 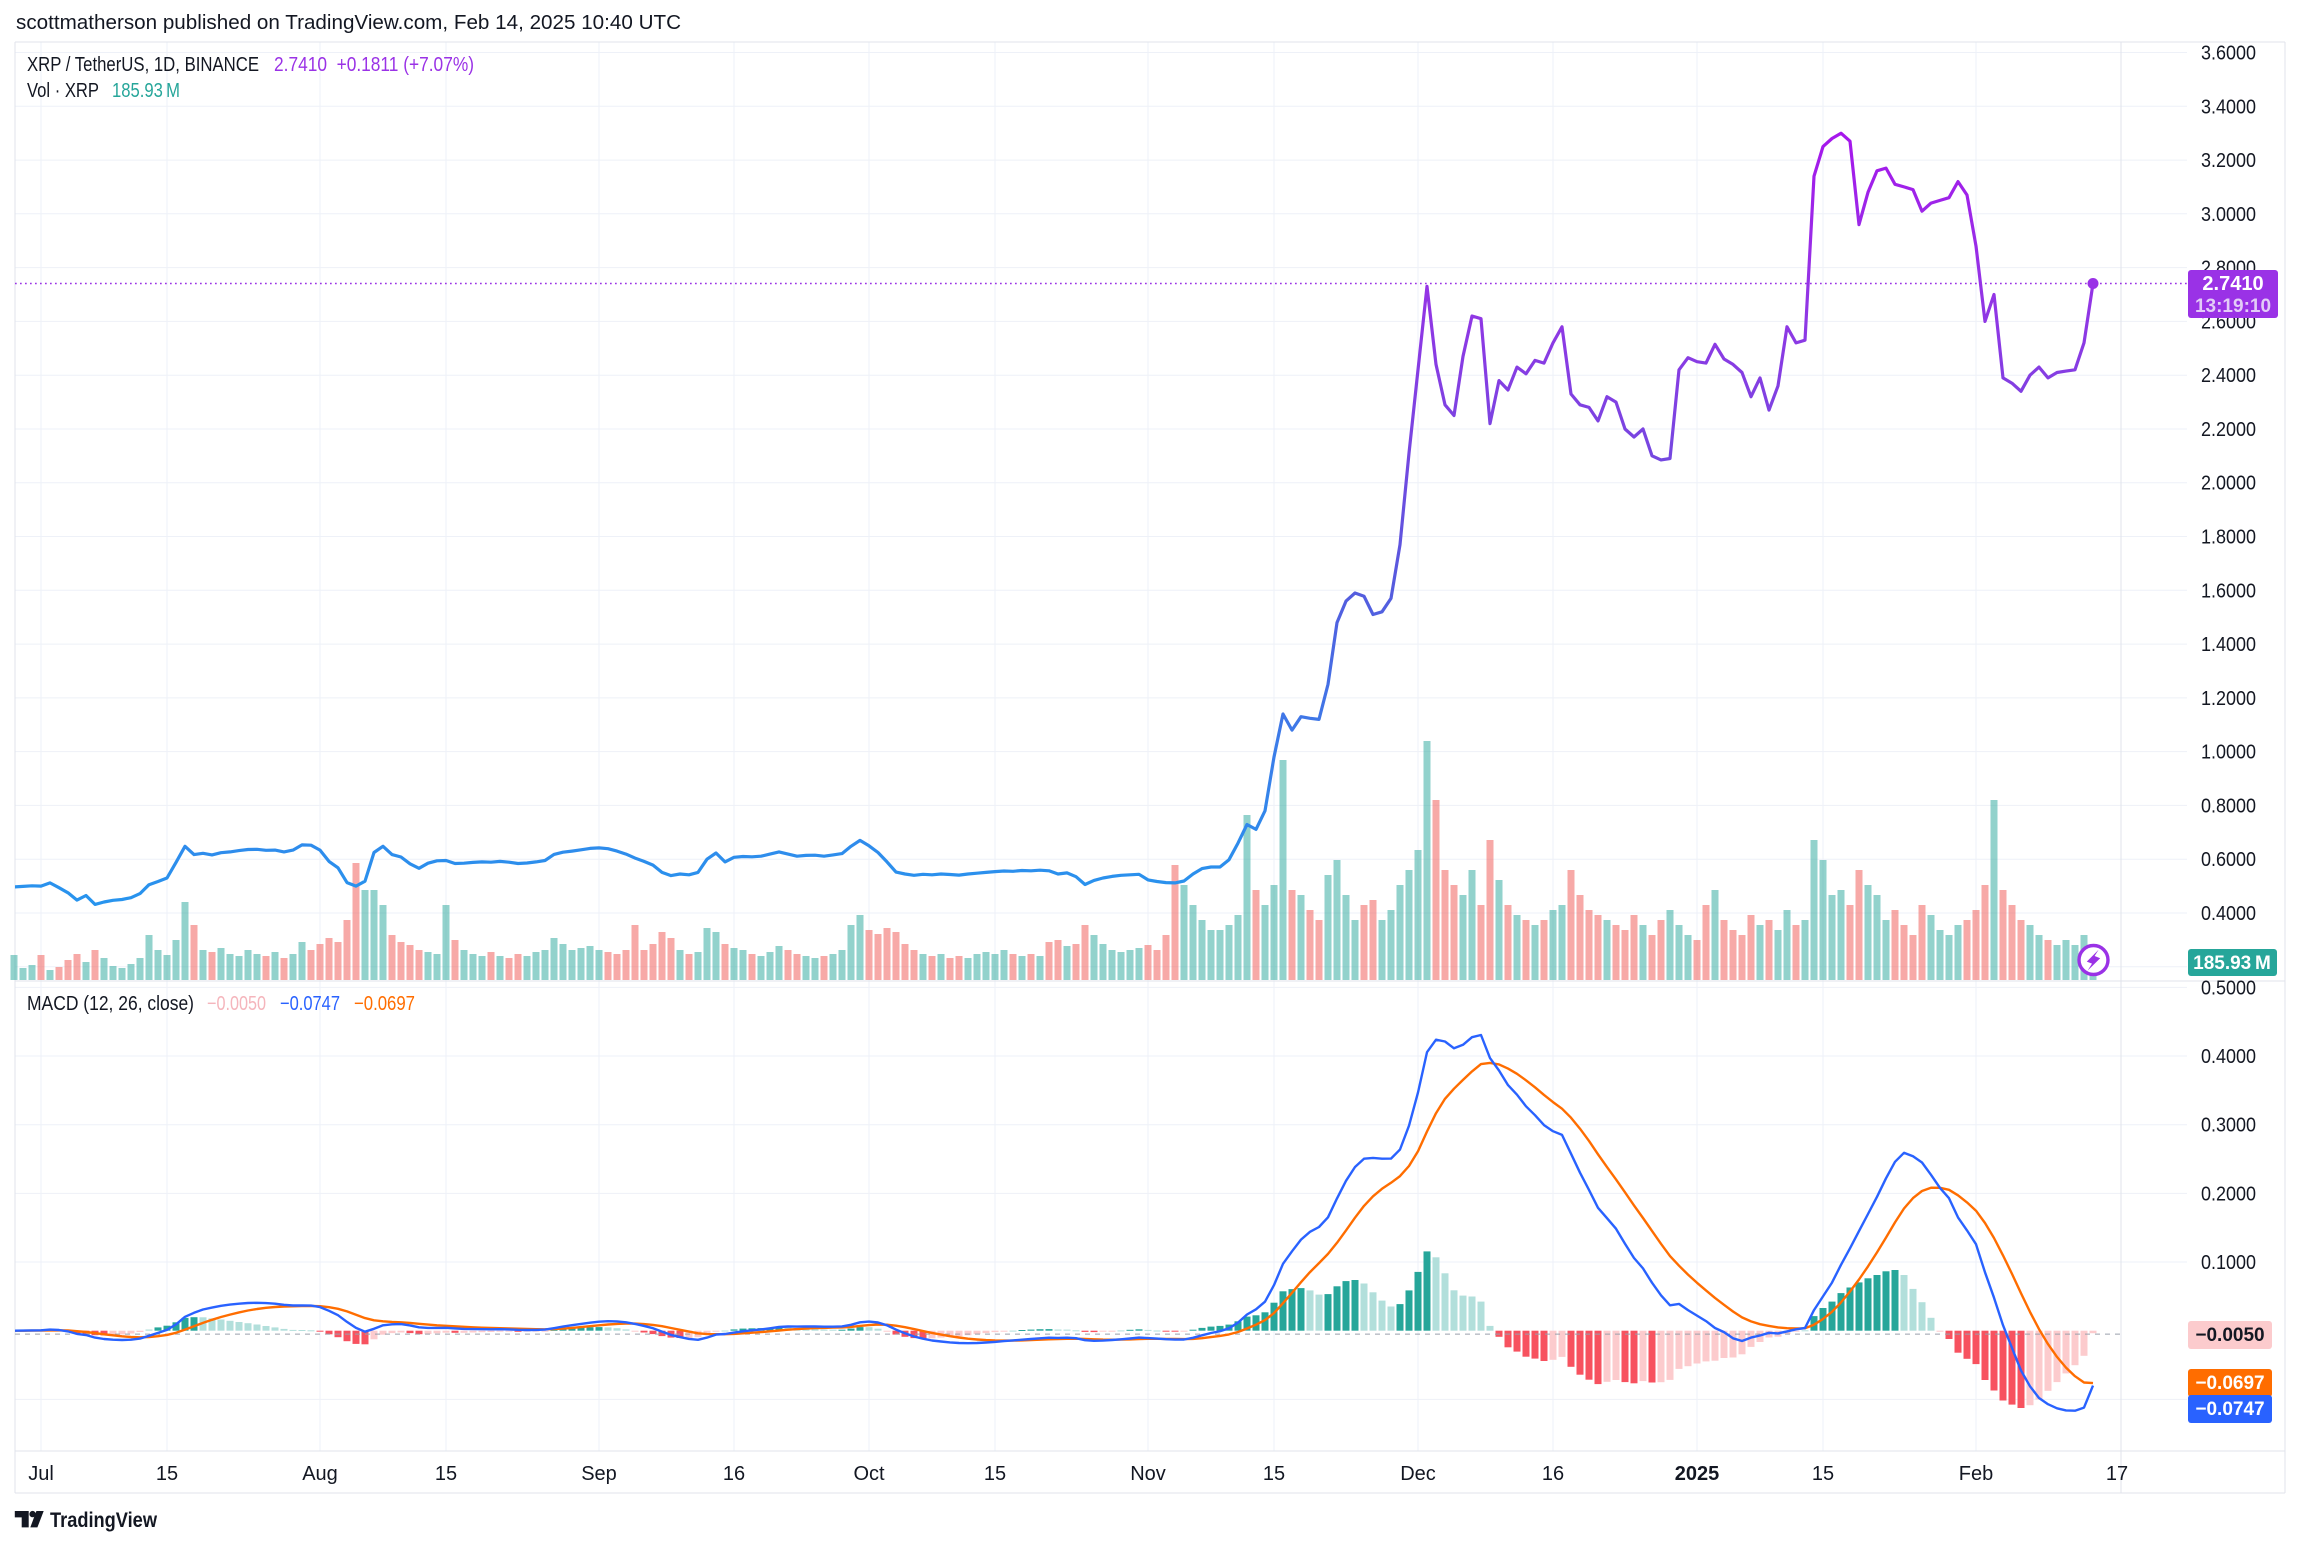 What do you see at coordinates (2228, 107) in the screenshot?
I see `svg-text: 3.4000` at bounding box center [2228, 107].